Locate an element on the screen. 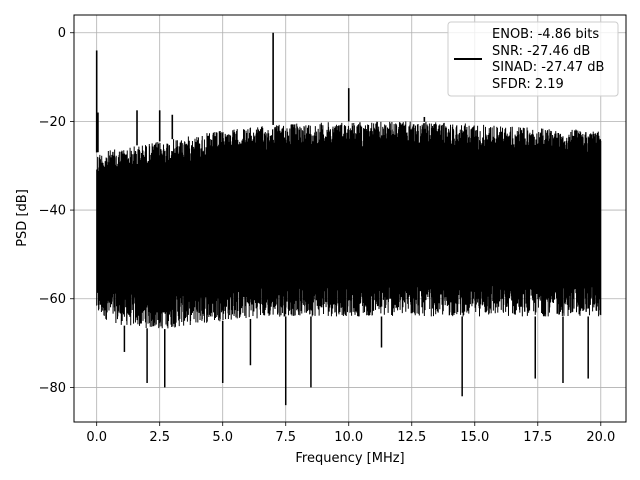  y-tick-label: −20 is located at coordinates (52, 122).